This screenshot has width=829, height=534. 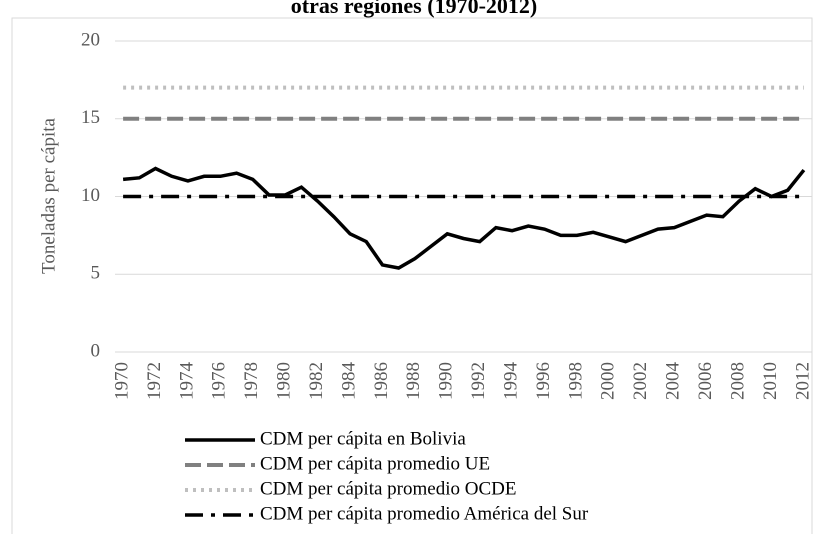 What do you see at coordinates (96, 273) in the screenshot?
I see `y-tick-label: 5` at bounding box center [96, 273].